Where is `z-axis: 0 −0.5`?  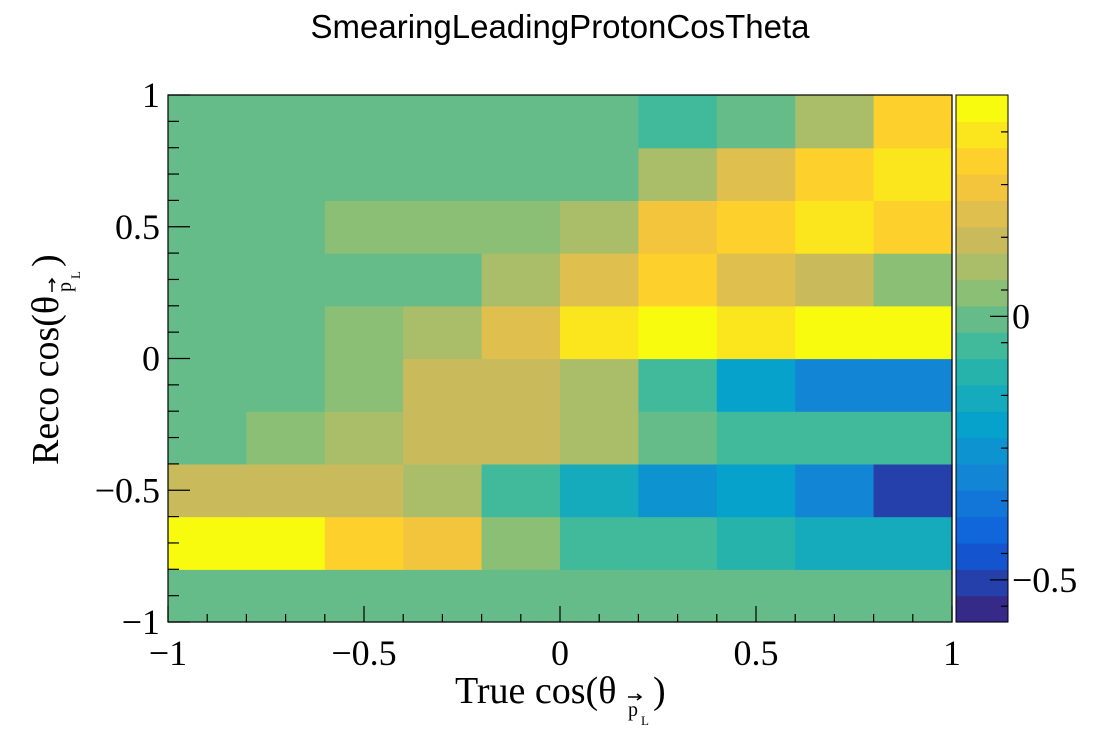
z-axis: 0 −0.5 is located at coordinates (1033, 369).